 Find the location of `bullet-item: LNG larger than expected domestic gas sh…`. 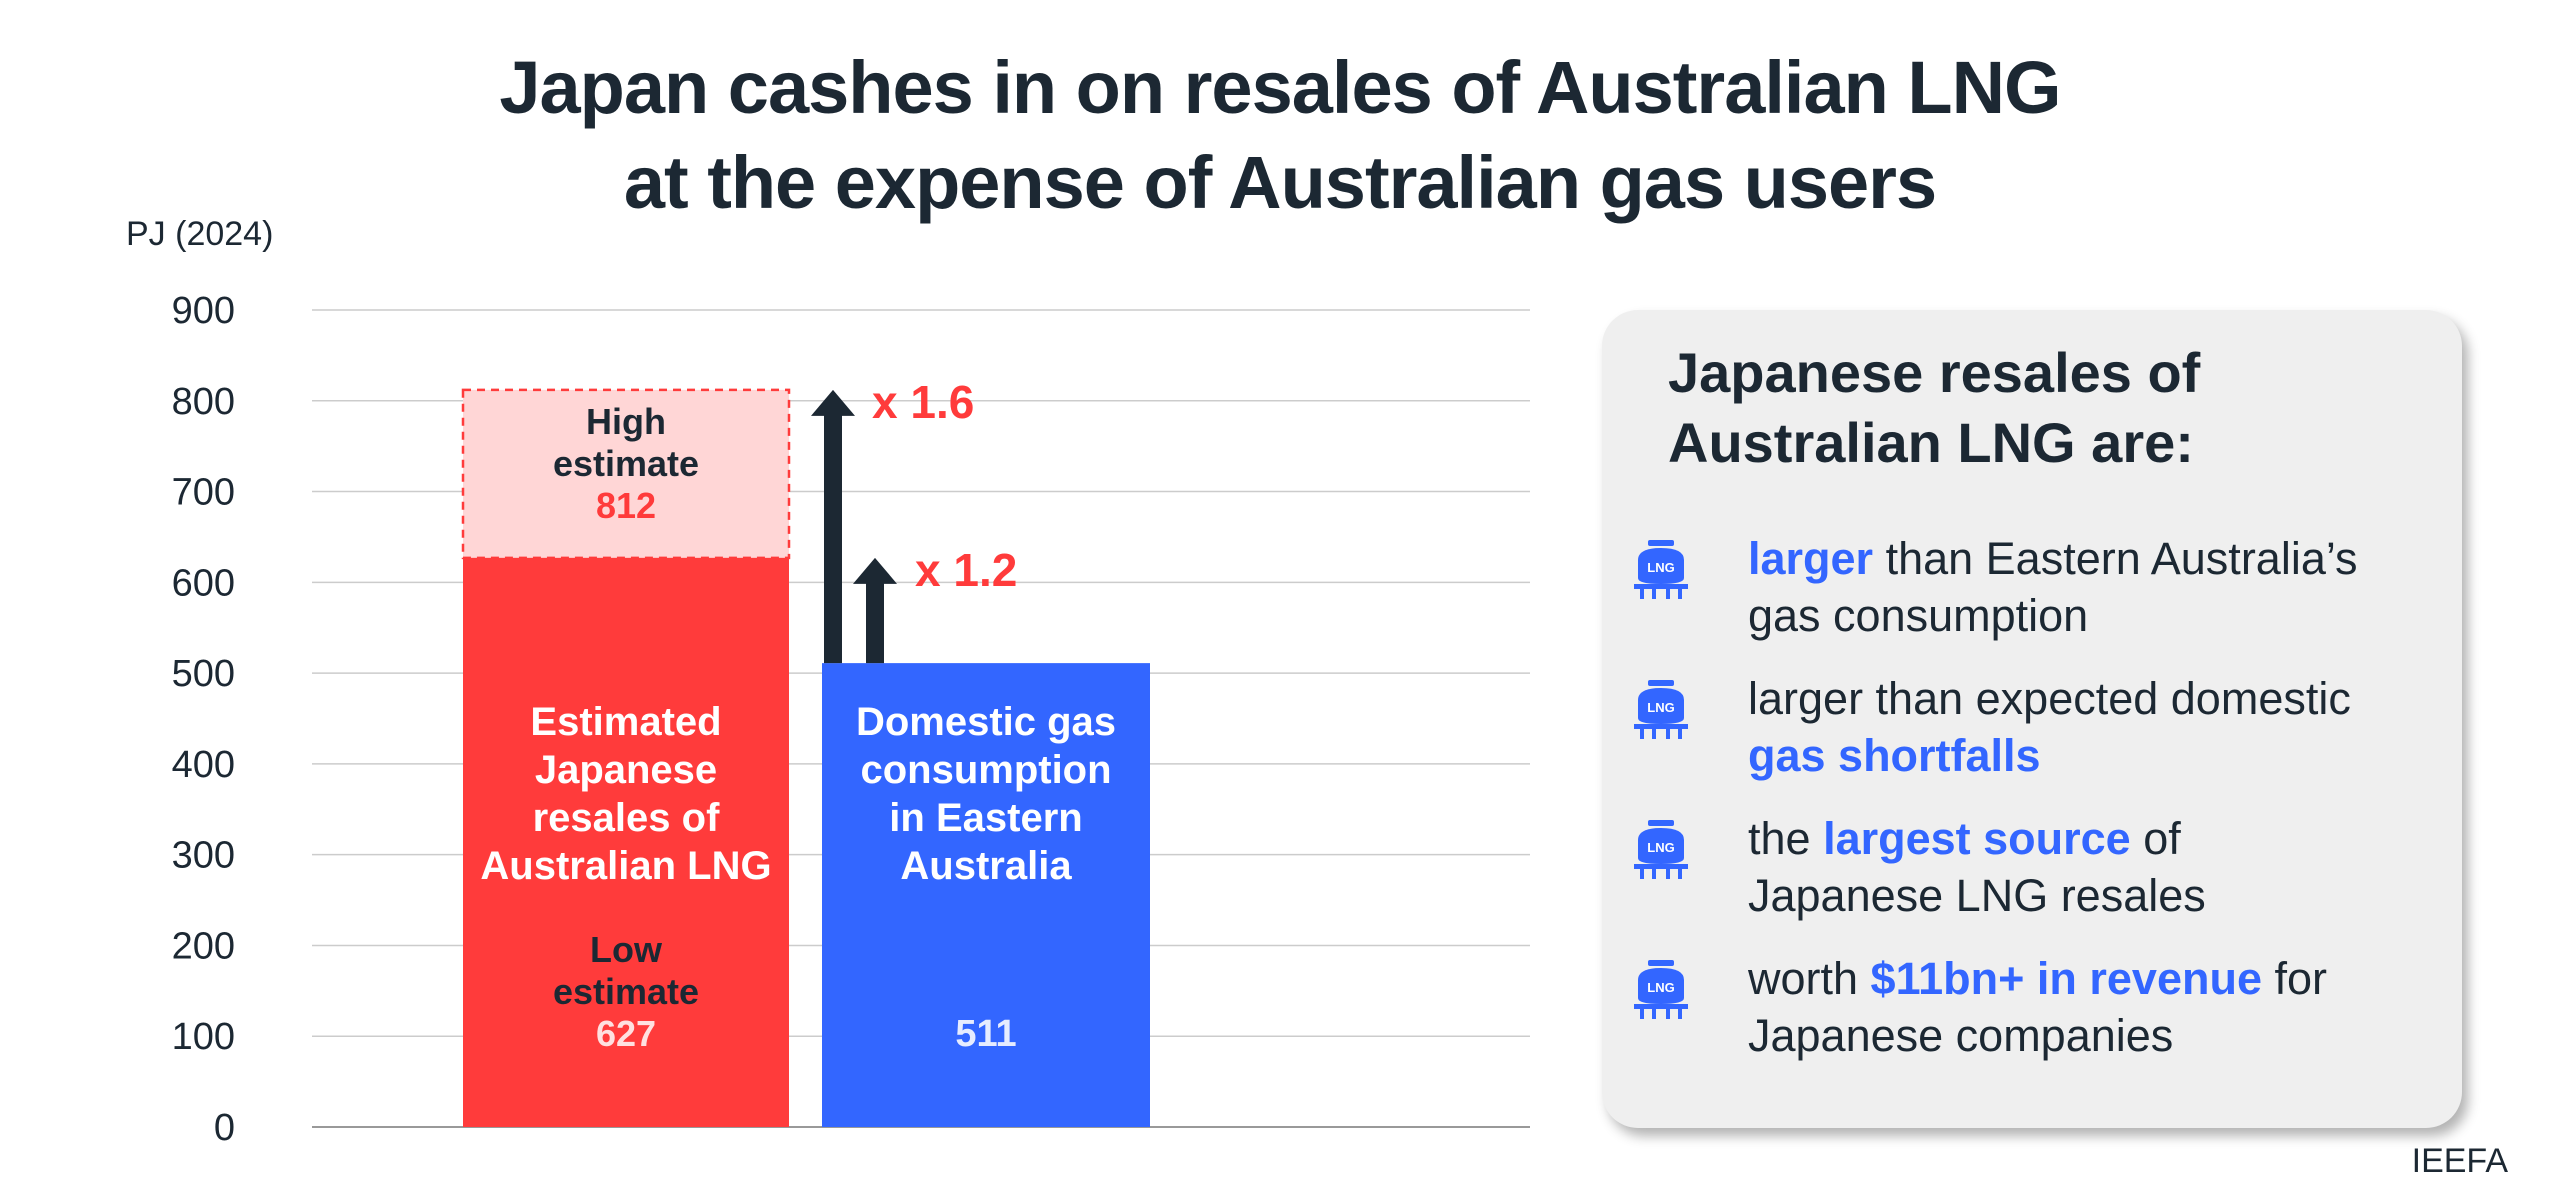

bullet-item: LNG larger than expected domestic gas sh… is located at coordinates (2032, 730).